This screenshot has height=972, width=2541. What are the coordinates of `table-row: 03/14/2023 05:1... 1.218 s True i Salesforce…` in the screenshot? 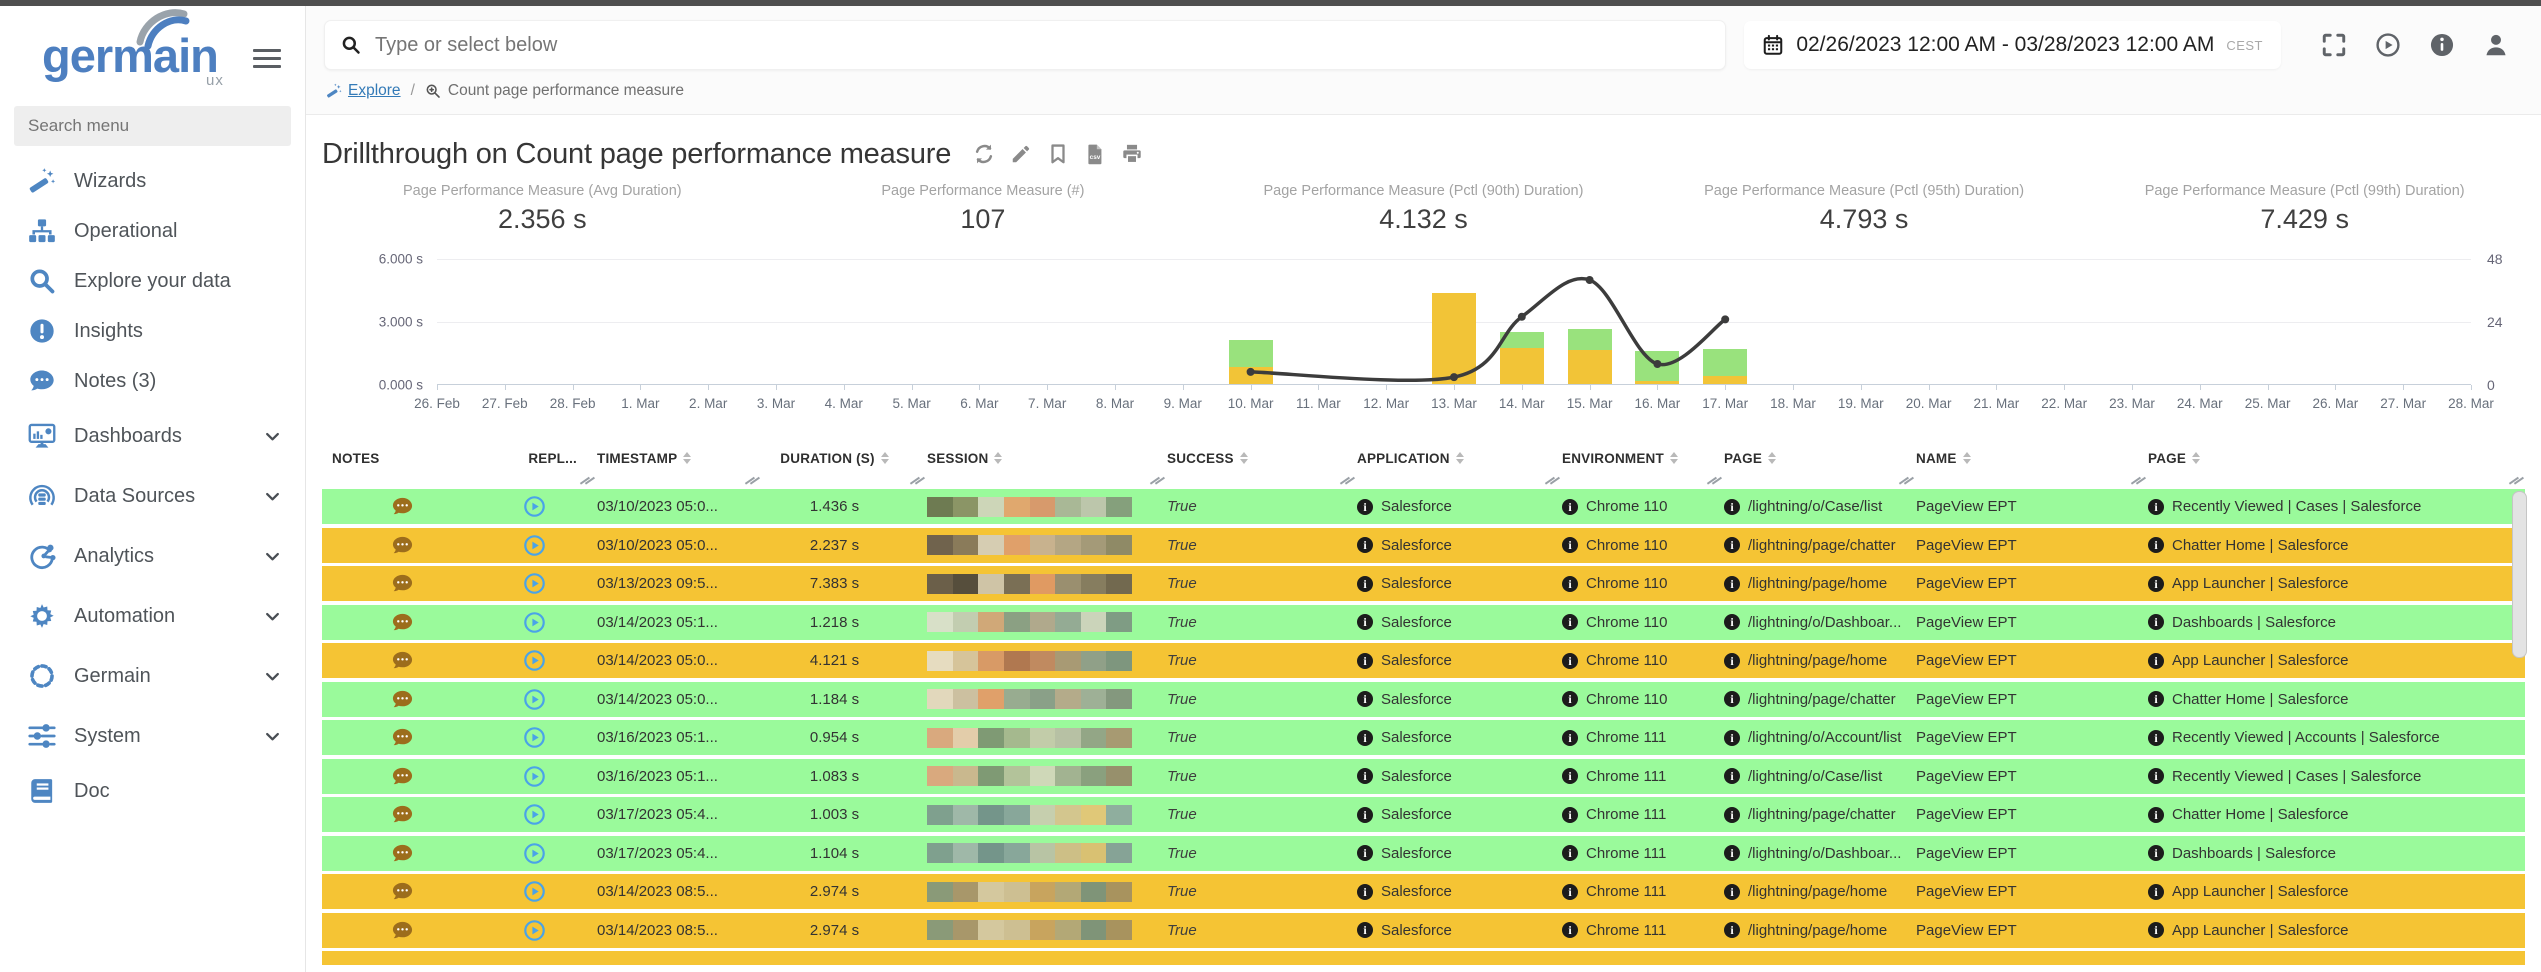 It's located at (1423, 622).